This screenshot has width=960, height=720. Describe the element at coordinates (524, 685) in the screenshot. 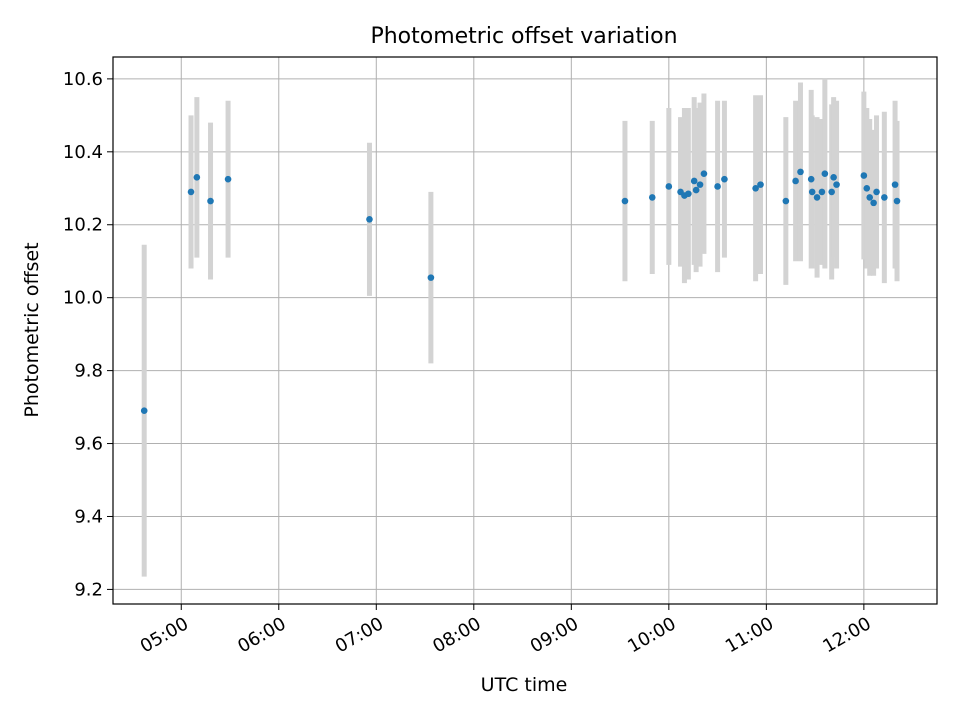

I see `x-axis-label: UTC time` at that location.